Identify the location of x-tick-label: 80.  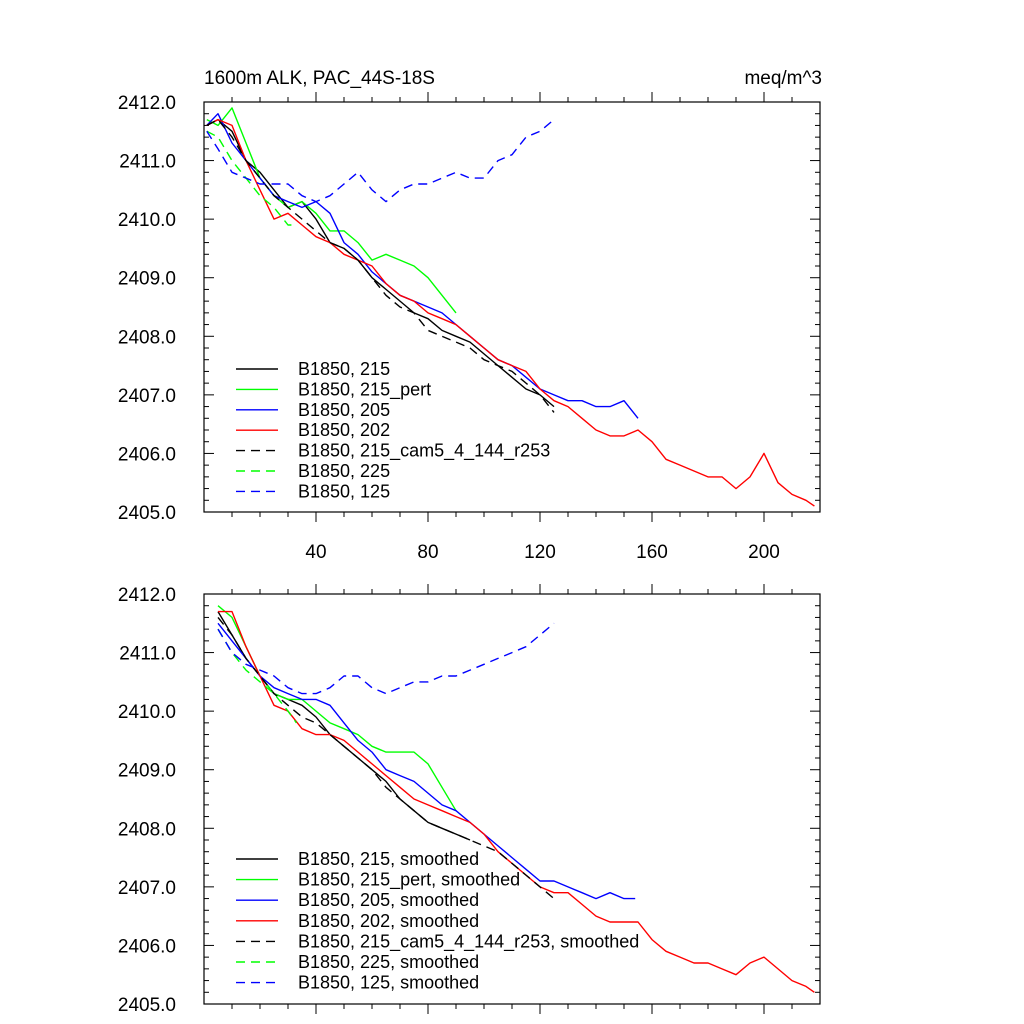
(427, 552).